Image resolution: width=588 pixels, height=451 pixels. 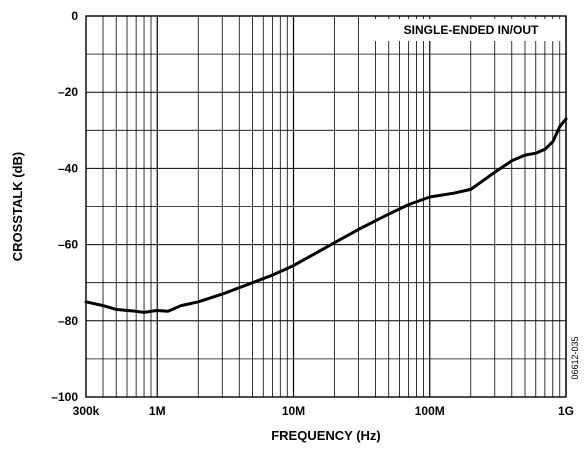 What do you see at coordinates (68, 168) in the screenshot?
I see `y-tick-label: –40` at bounding box center [68, 168].